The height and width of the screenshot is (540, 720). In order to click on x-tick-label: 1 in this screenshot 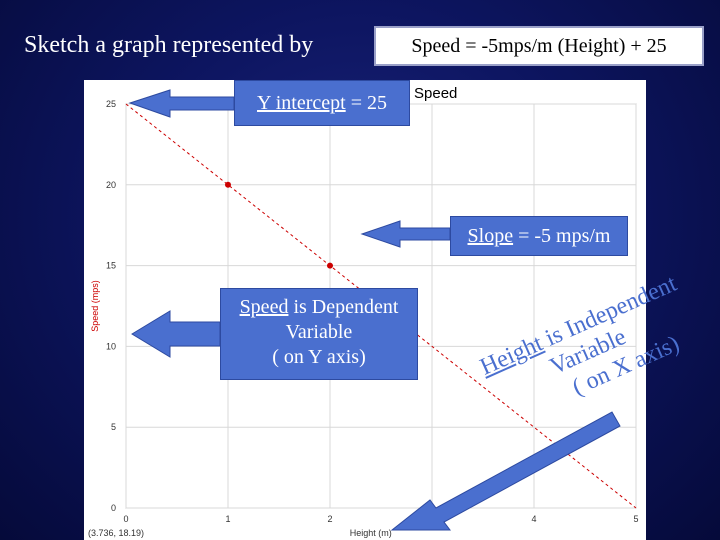, I will do `click(227, 519)`.